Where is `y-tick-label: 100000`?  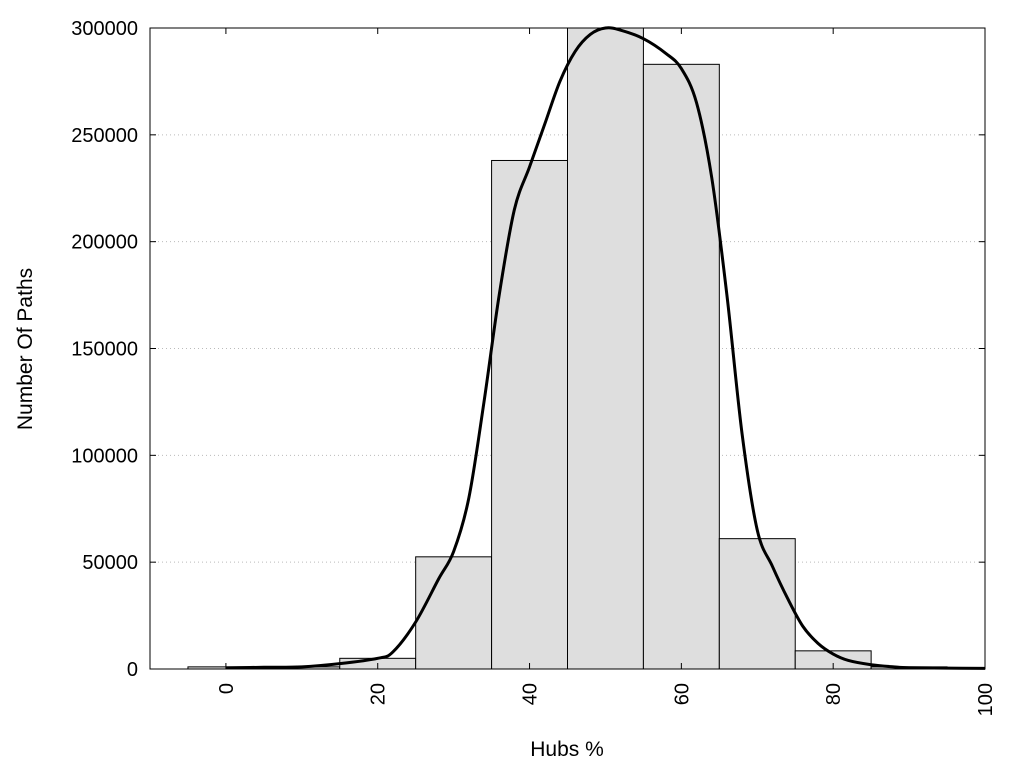
y-tick-label: 100000 is located at coordinates (104, 456).